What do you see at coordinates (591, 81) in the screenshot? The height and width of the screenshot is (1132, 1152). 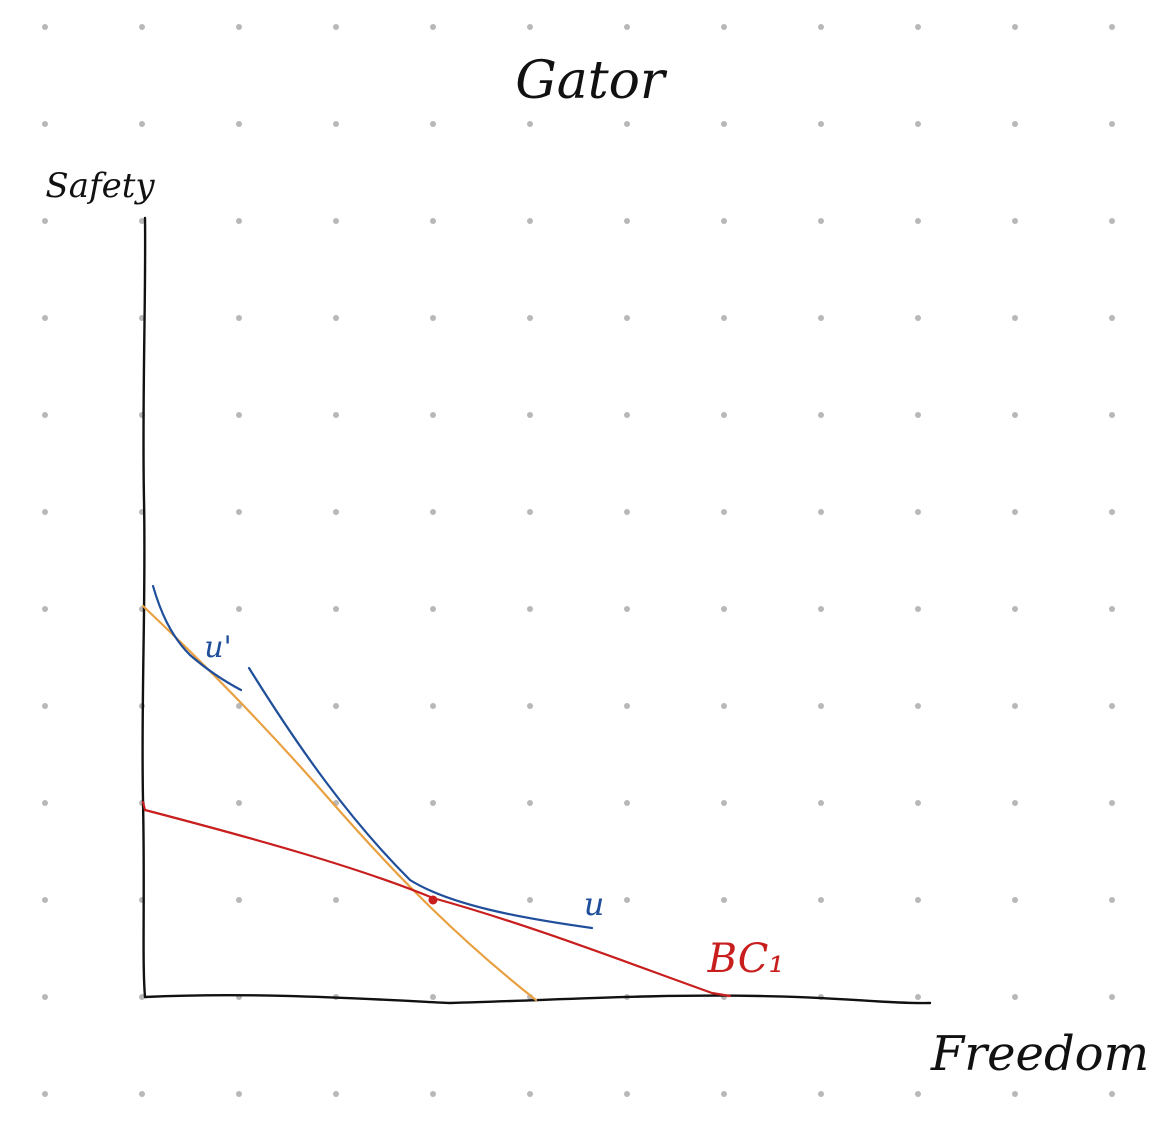 I see `diagram-title: Gator` at bounding box center [591, 81].